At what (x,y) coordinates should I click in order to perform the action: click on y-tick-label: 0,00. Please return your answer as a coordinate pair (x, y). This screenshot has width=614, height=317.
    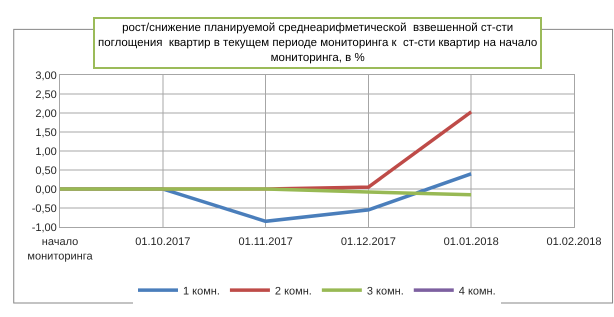
    Looking at the image, I should click on (46, 190).